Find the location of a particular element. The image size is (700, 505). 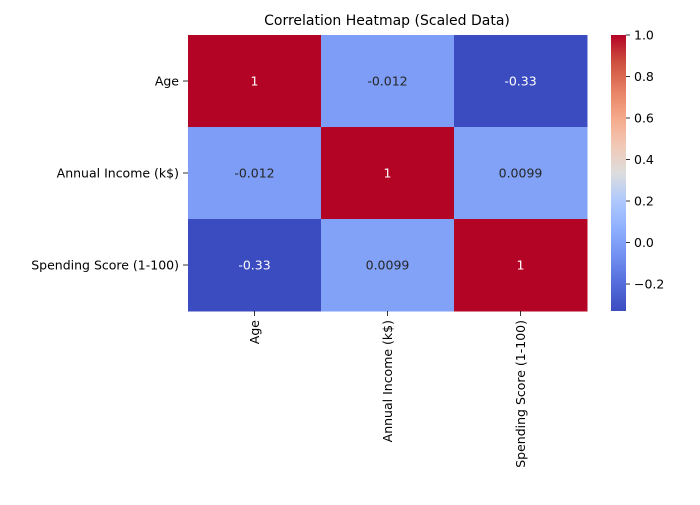

colorbar-gradient is located at coordinates (618, 173).